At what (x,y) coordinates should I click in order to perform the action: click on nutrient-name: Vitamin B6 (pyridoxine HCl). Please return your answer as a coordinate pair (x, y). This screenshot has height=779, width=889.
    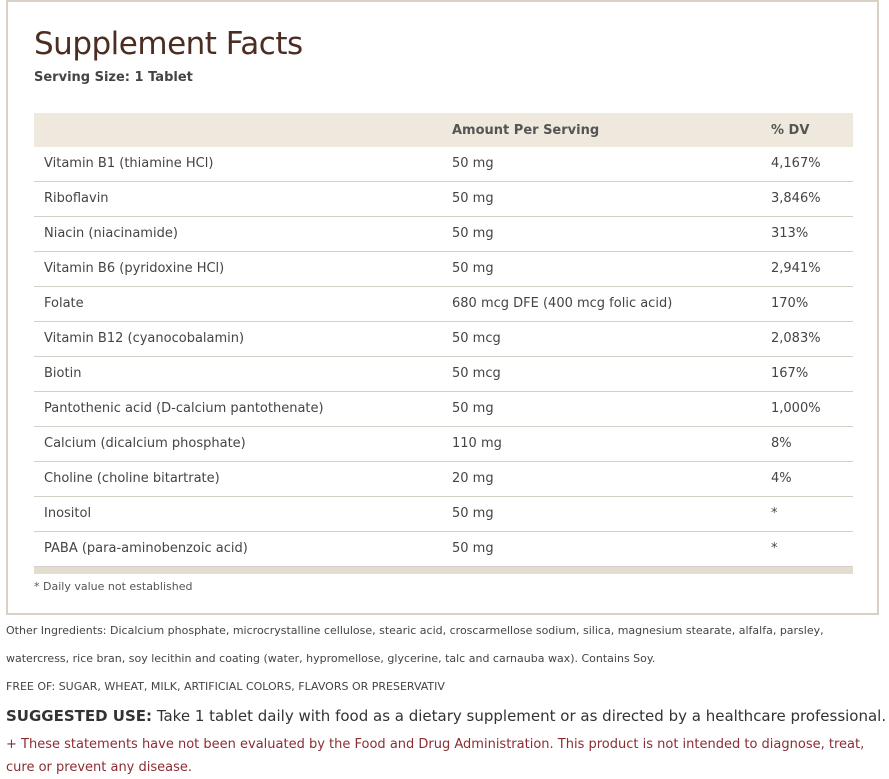
    Looking at the image, I should click on (134, 268).